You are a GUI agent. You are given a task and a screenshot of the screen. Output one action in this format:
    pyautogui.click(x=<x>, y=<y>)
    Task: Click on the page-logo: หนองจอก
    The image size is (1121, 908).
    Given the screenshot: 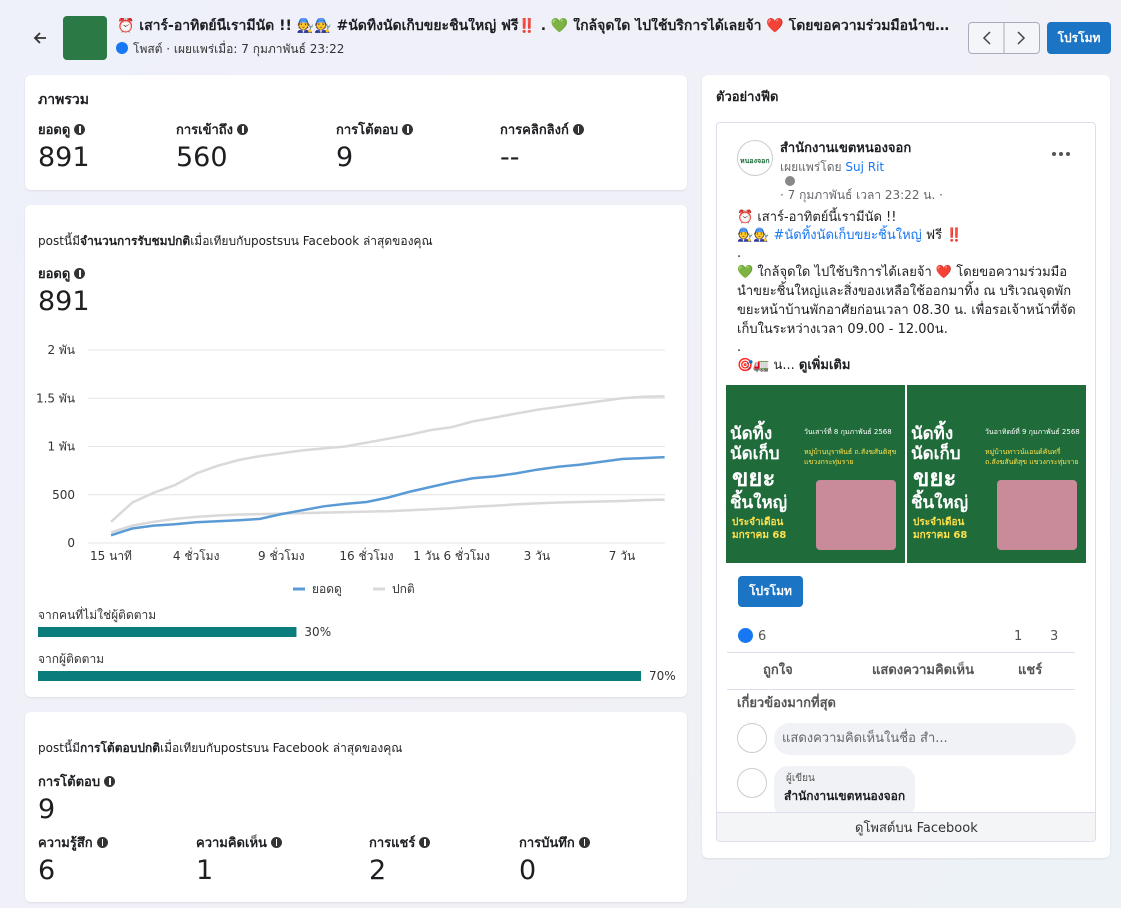 What is the action you would take?
    pyautogui.click(x=755, y=158)
    